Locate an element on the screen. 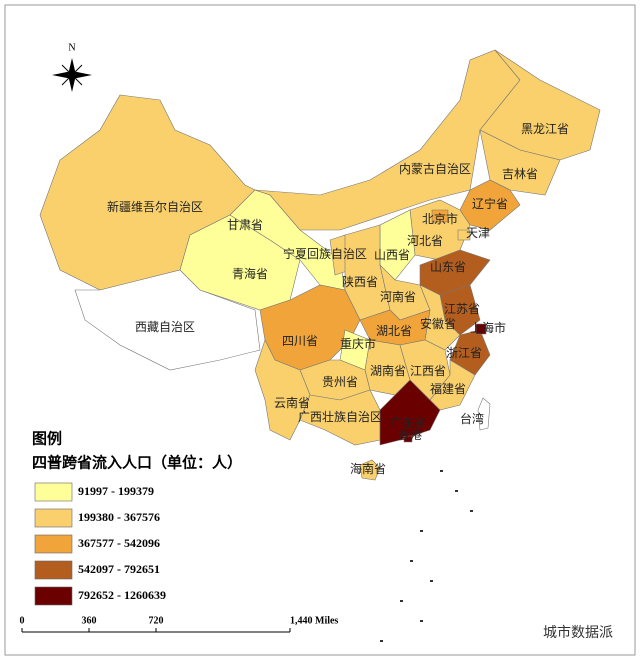  legend-label: 91997 - 199379 is located at coordinates (116, 491).